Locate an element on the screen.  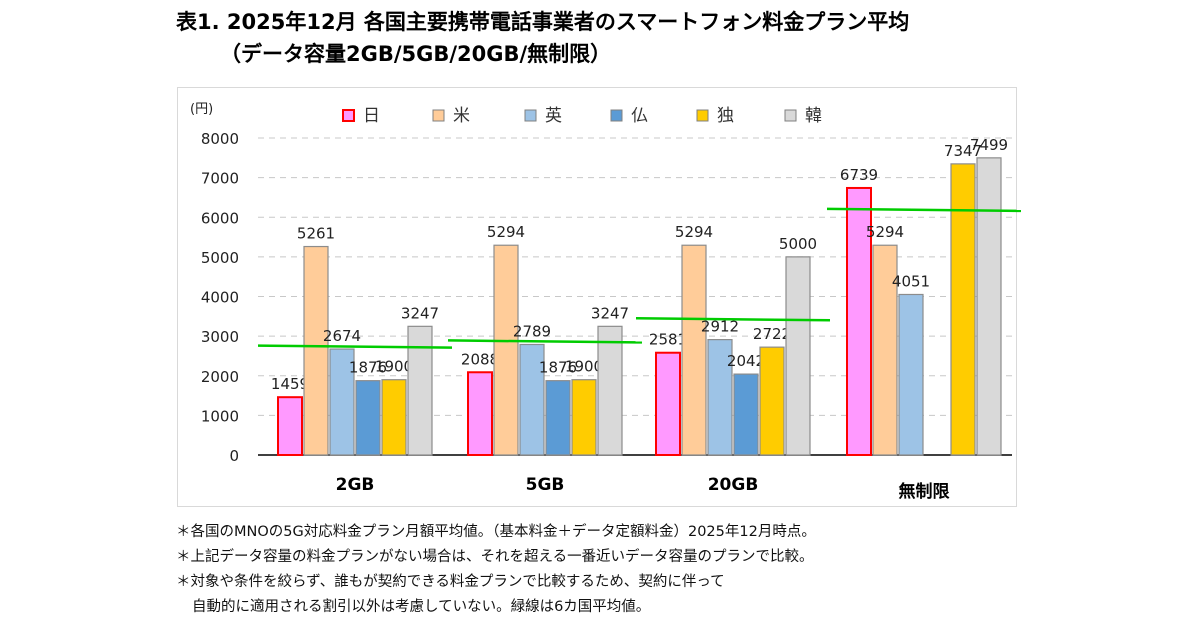
x-tick-label: 5GB is located at coordinates (545, 485).